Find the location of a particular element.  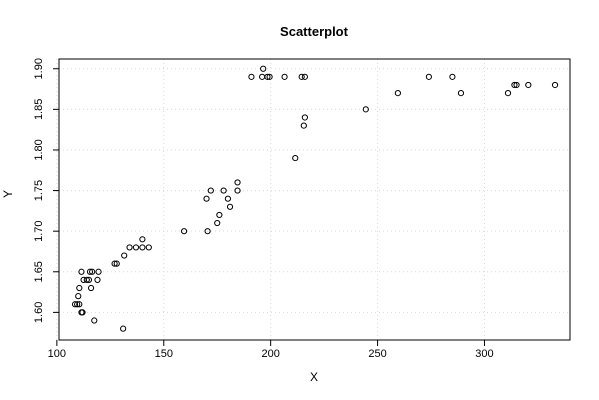

x-axis: 100 150 200 250 300 is located at coordinates (271, 350).